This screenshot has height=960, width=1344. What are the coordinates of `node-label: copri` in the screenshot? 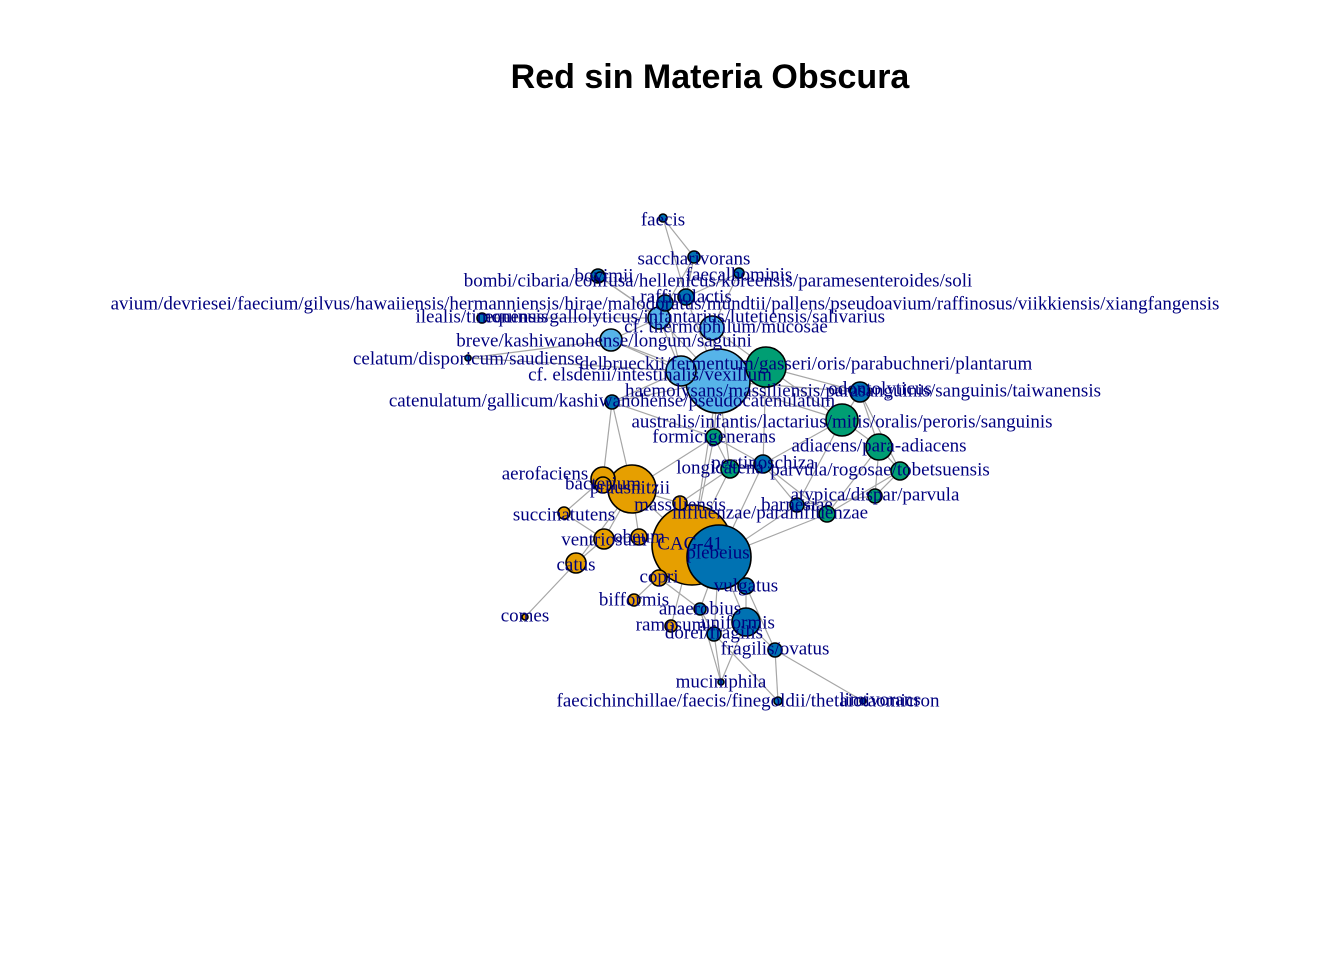 It's located at (658, 576).